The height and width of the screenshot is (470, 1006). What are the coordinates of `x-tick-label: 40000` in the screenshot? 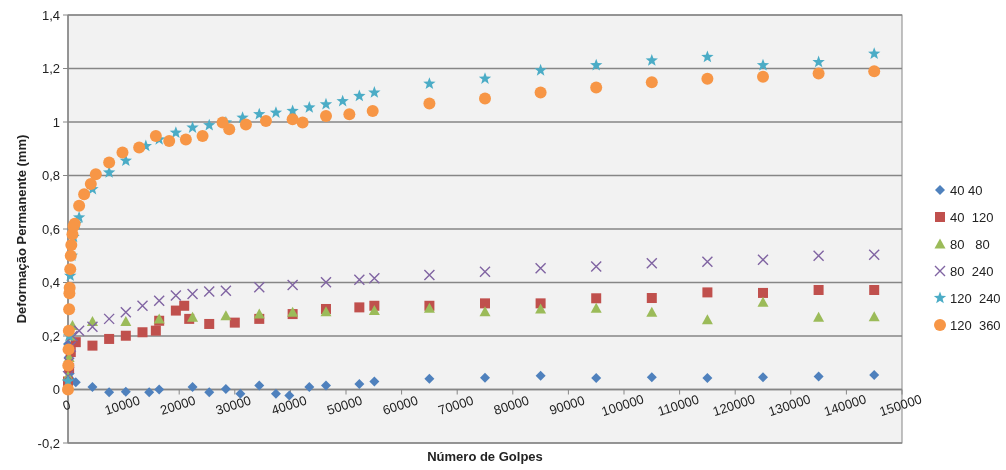 It's located at (289, 405).